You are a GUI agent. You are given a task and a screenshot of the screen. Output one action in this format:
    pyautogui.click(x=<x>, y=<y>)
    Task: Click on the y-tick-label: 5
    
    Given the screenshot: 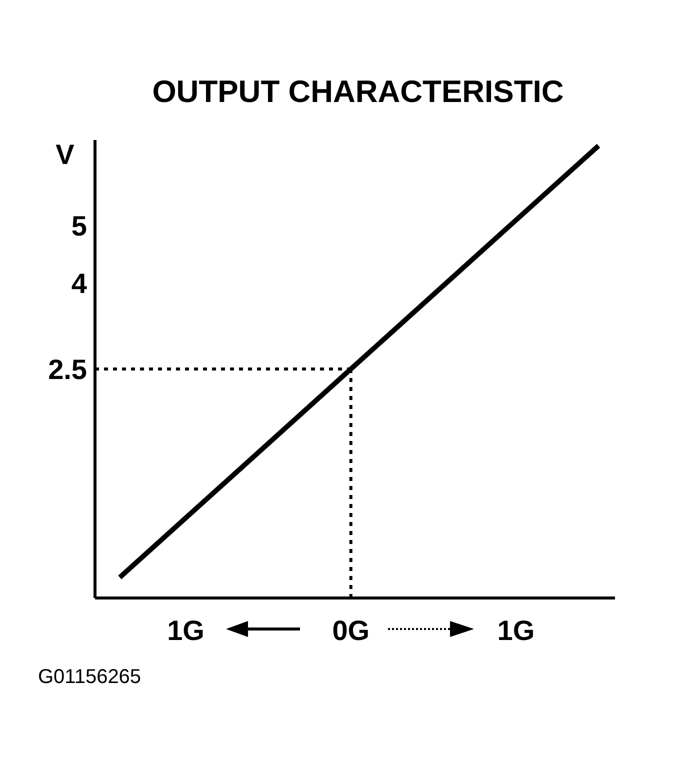 What is the action you would take?
    pyautogui.click(x=79, y=226)
    